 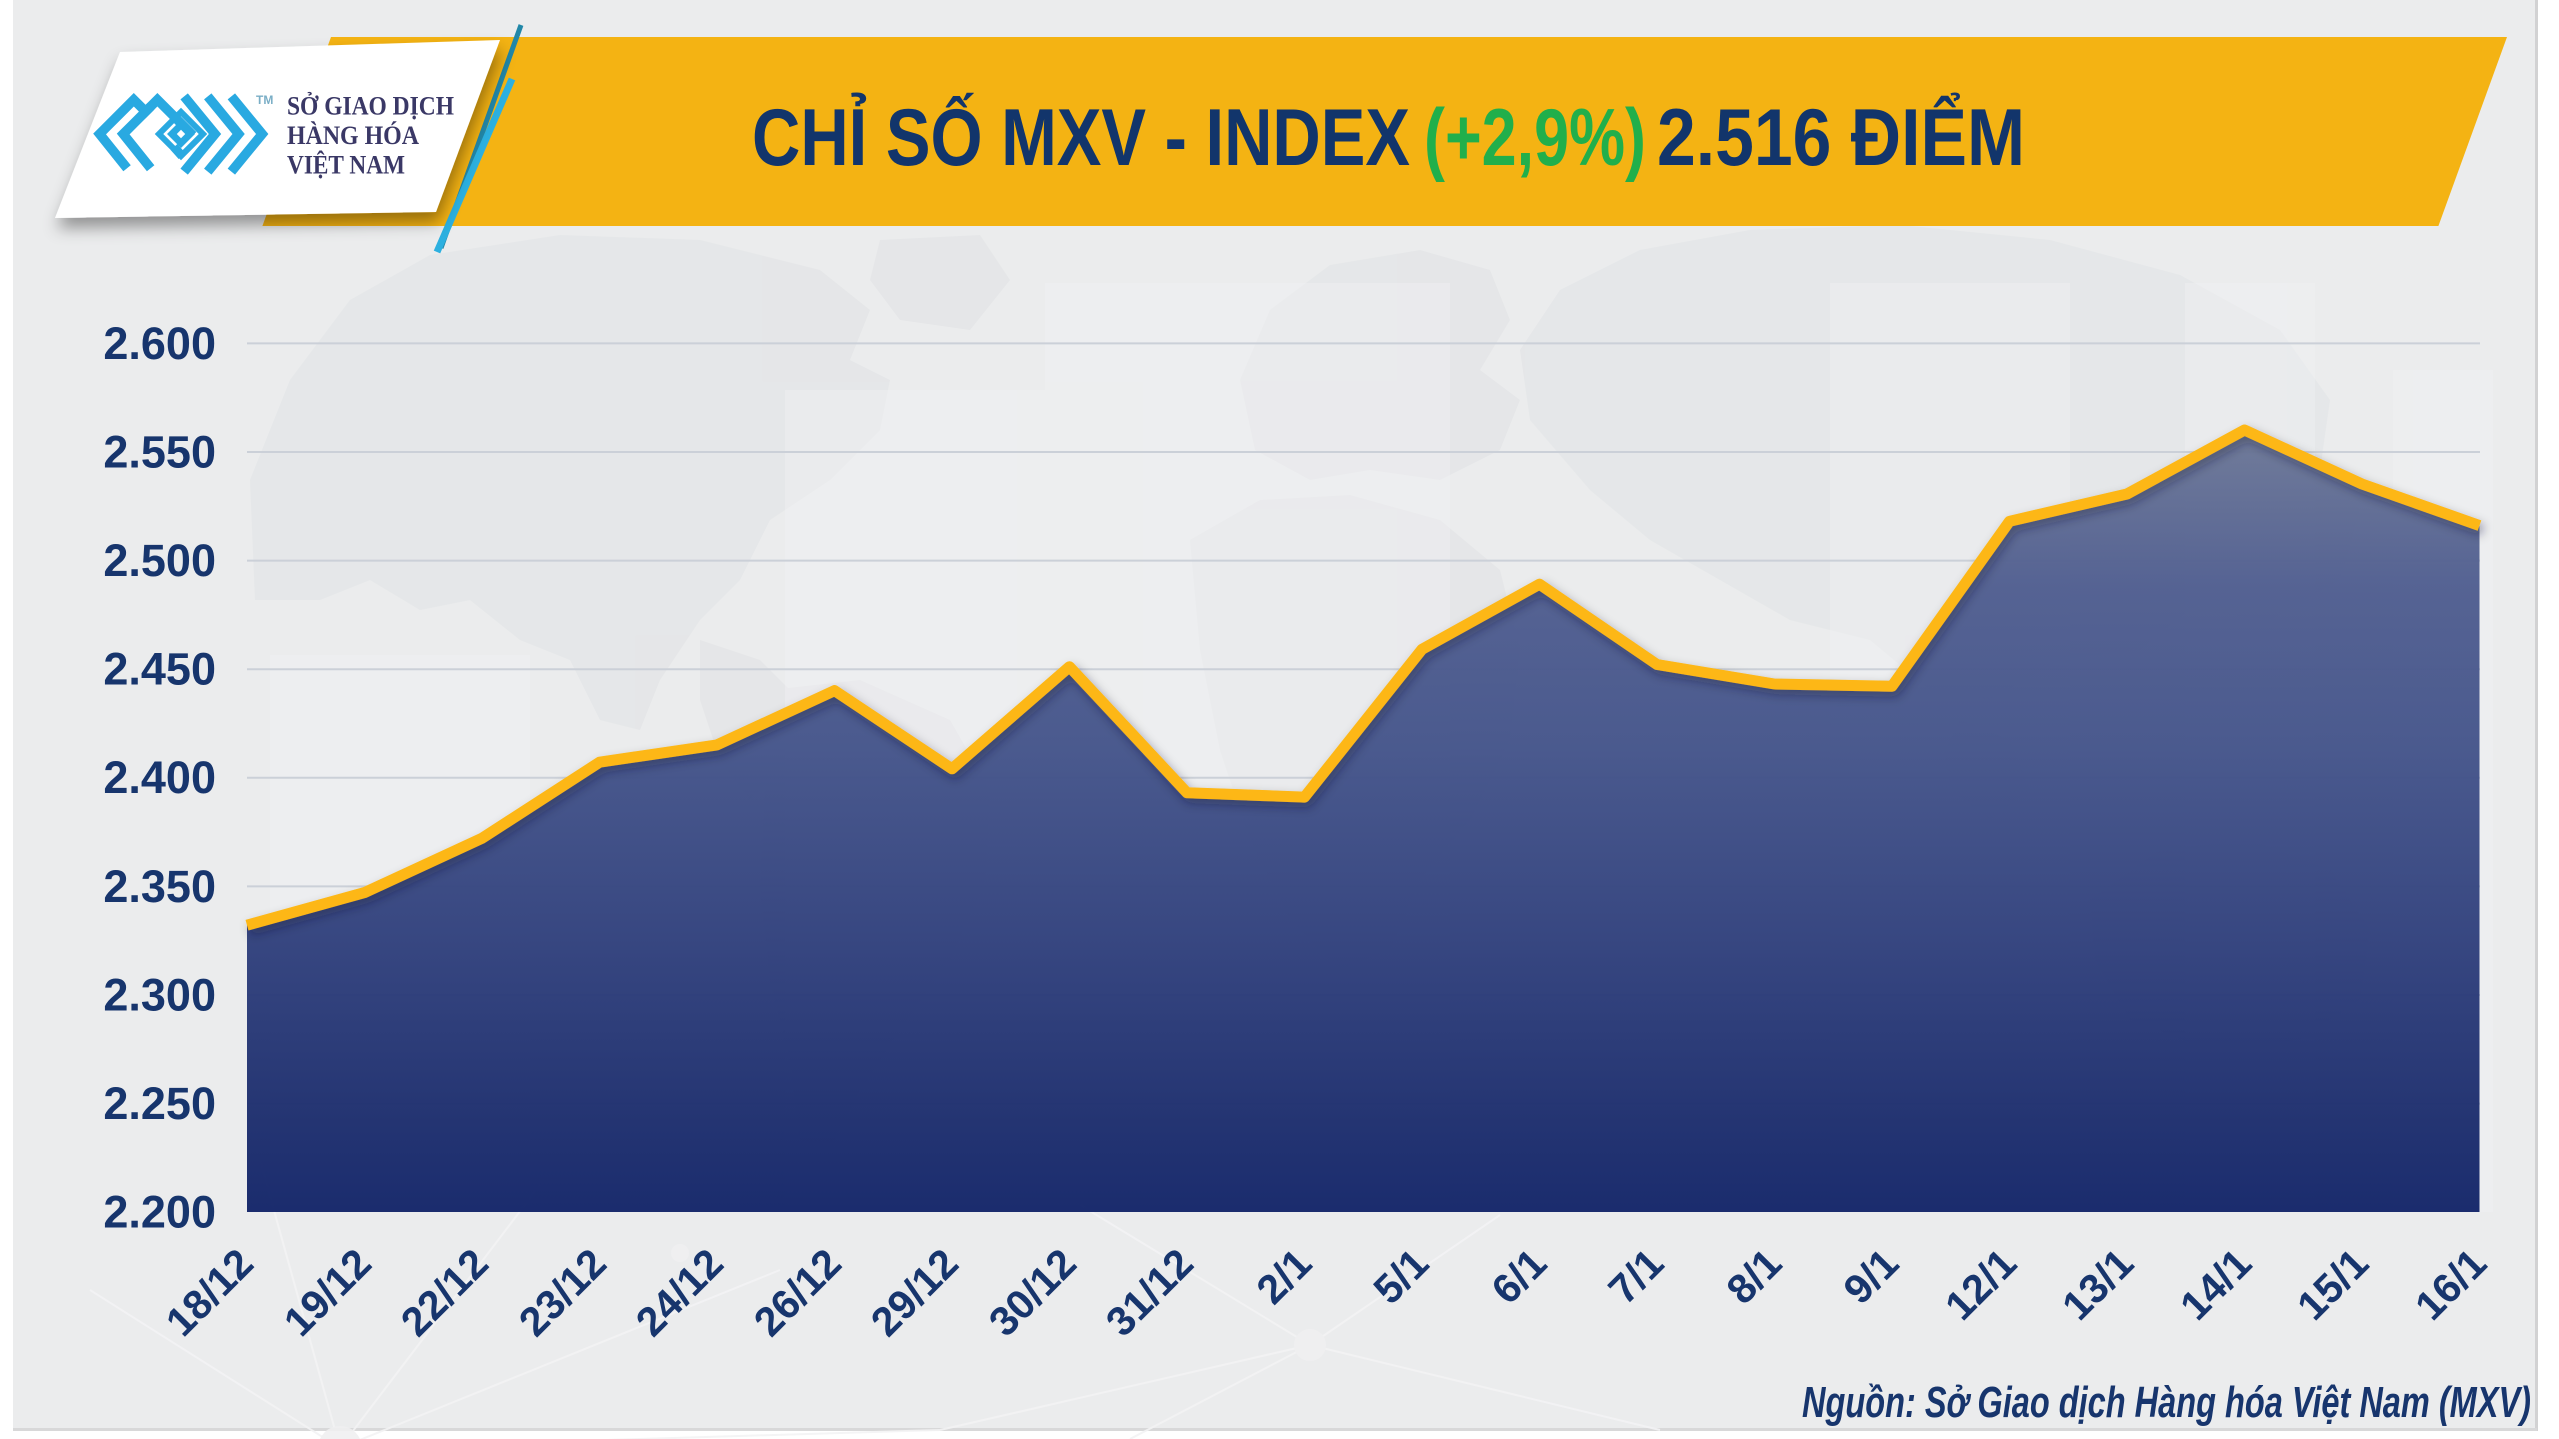 I want to click on svg-text: 2.200, so click(x=159, y=1212).